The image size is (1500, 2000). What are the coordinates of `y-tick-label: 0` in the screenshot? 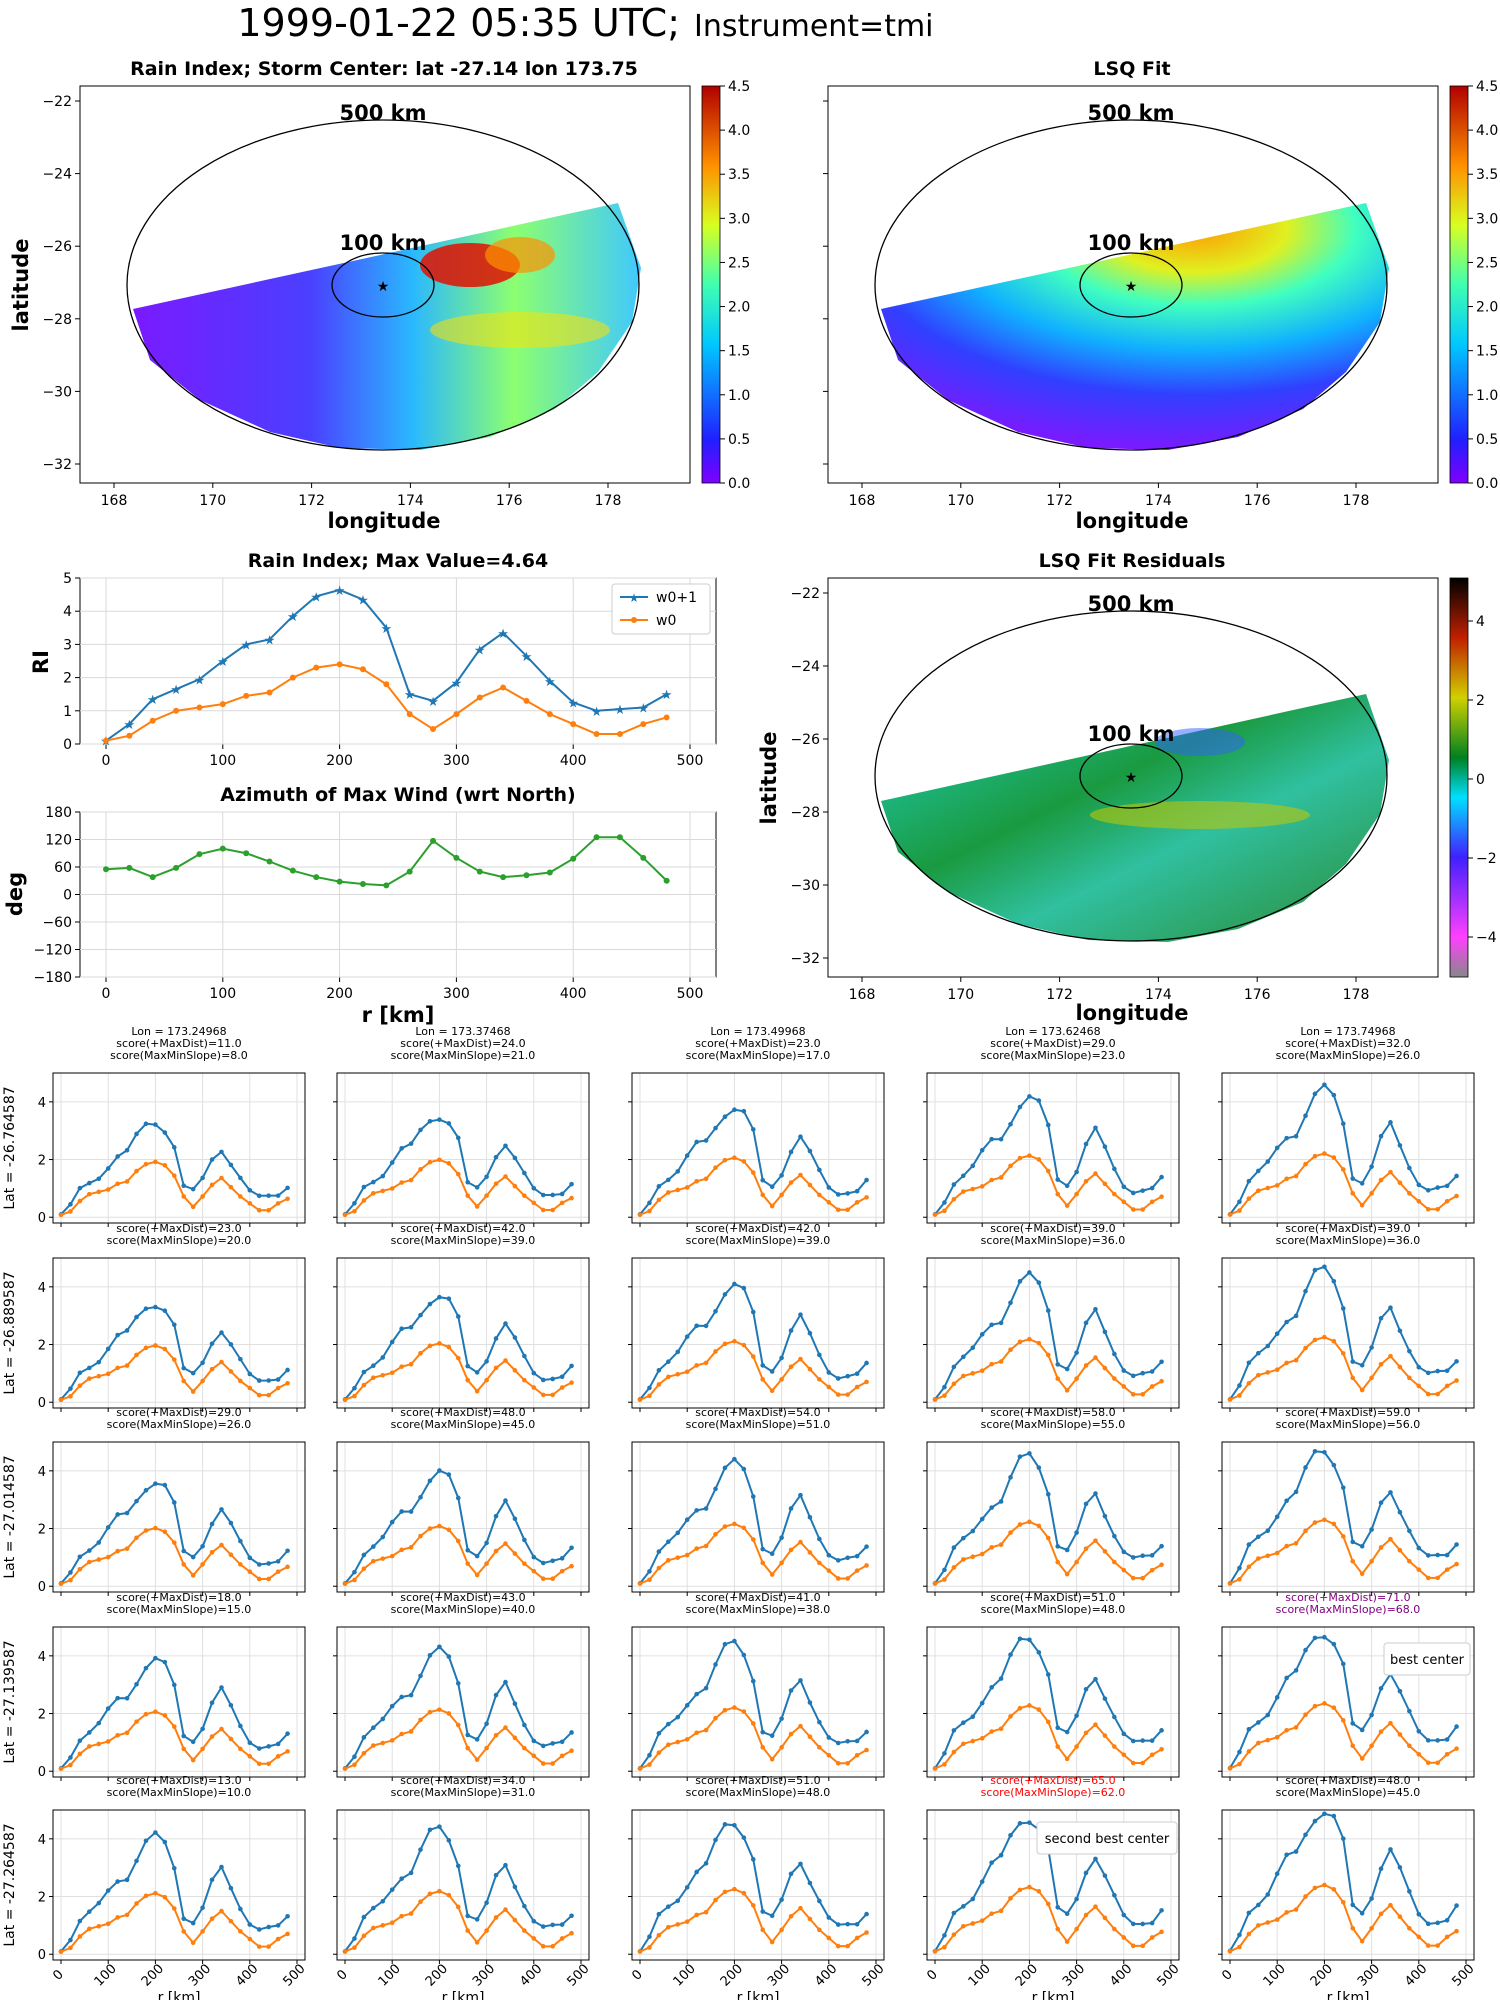 It's located at (67, 745).